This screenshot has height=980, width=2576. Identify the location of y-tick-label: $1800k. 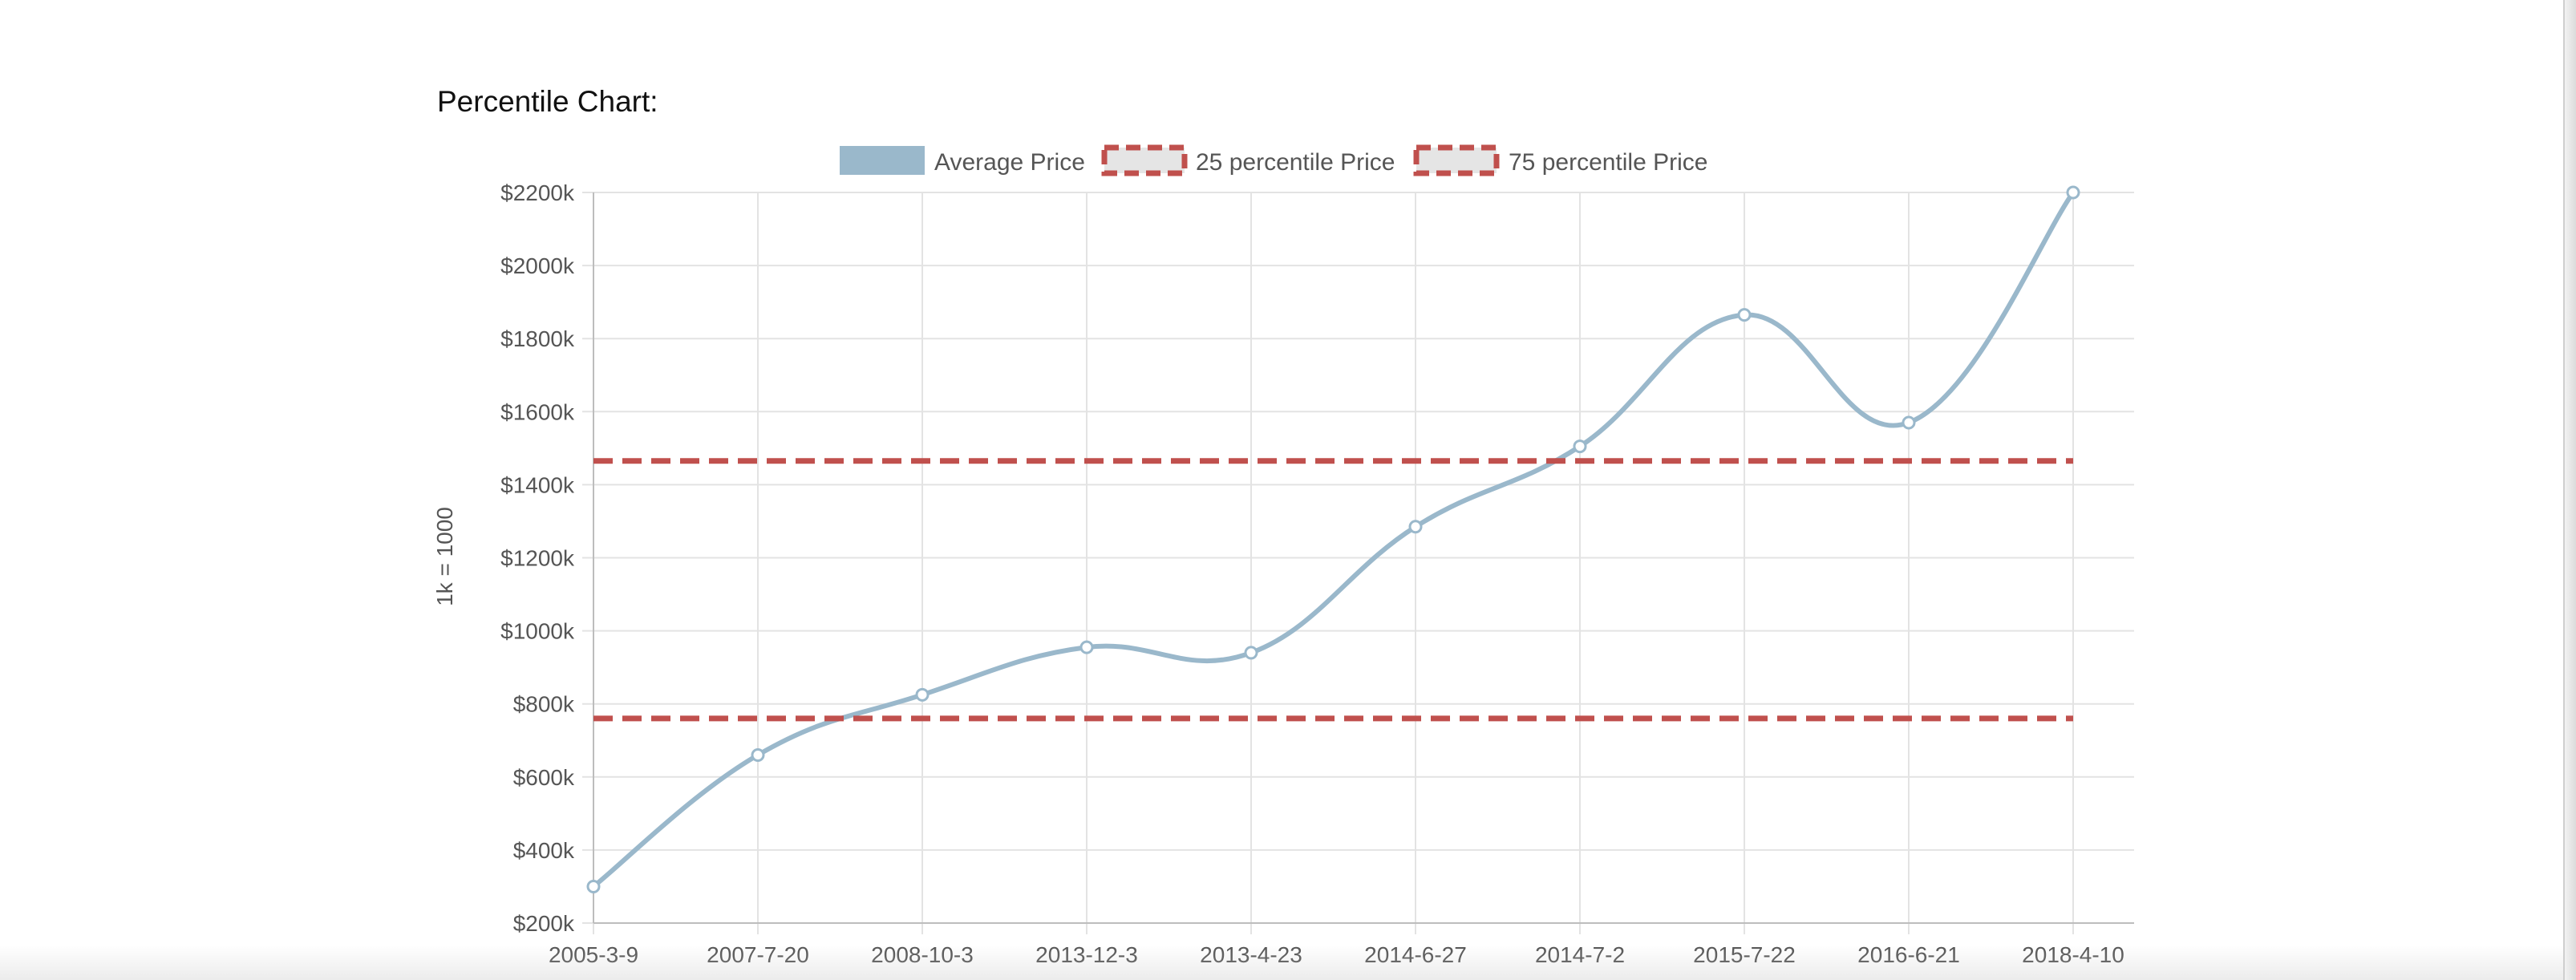
(537, 338).